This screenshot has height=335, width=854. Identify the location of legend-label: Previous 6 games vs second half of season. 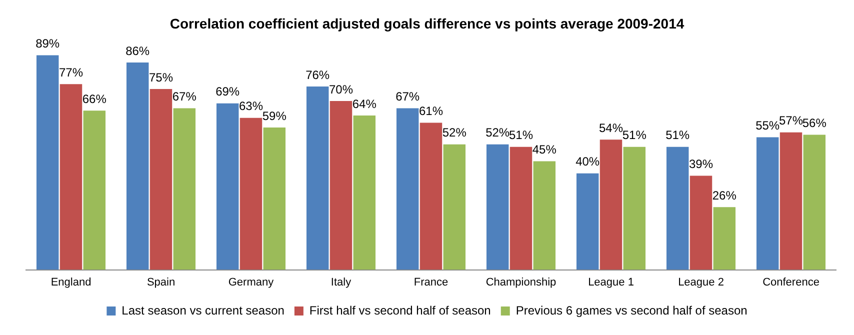
(632, 310).